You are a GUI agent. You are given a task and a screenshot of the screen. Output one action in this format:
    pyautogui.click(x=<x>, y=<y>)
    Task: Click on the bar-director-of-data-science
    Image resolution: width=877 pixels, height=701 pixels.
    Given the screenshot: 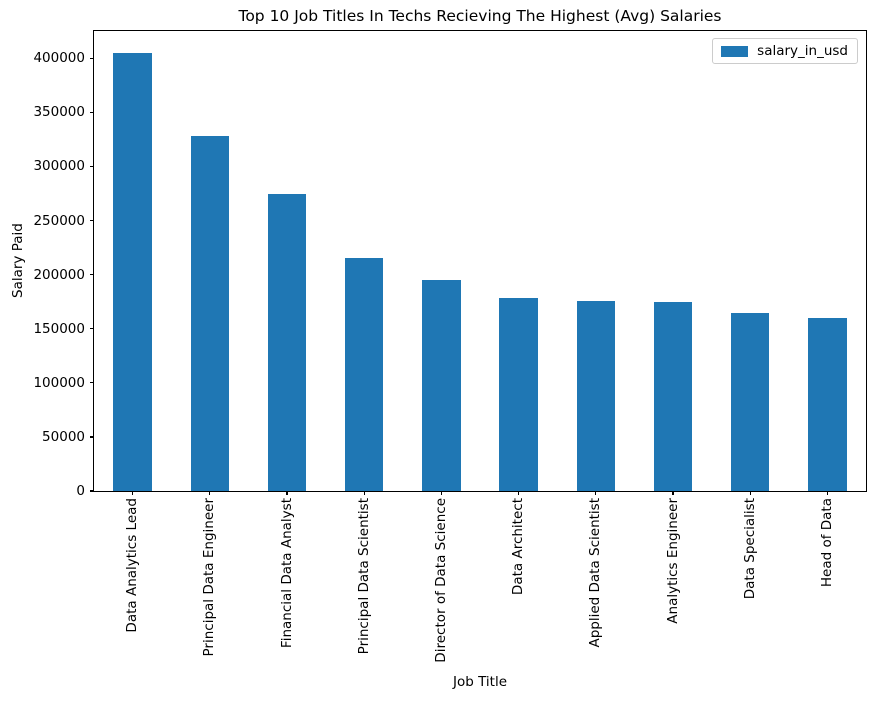 What is the action you would take?
    pyautogui.click(x=441, y=385)
    